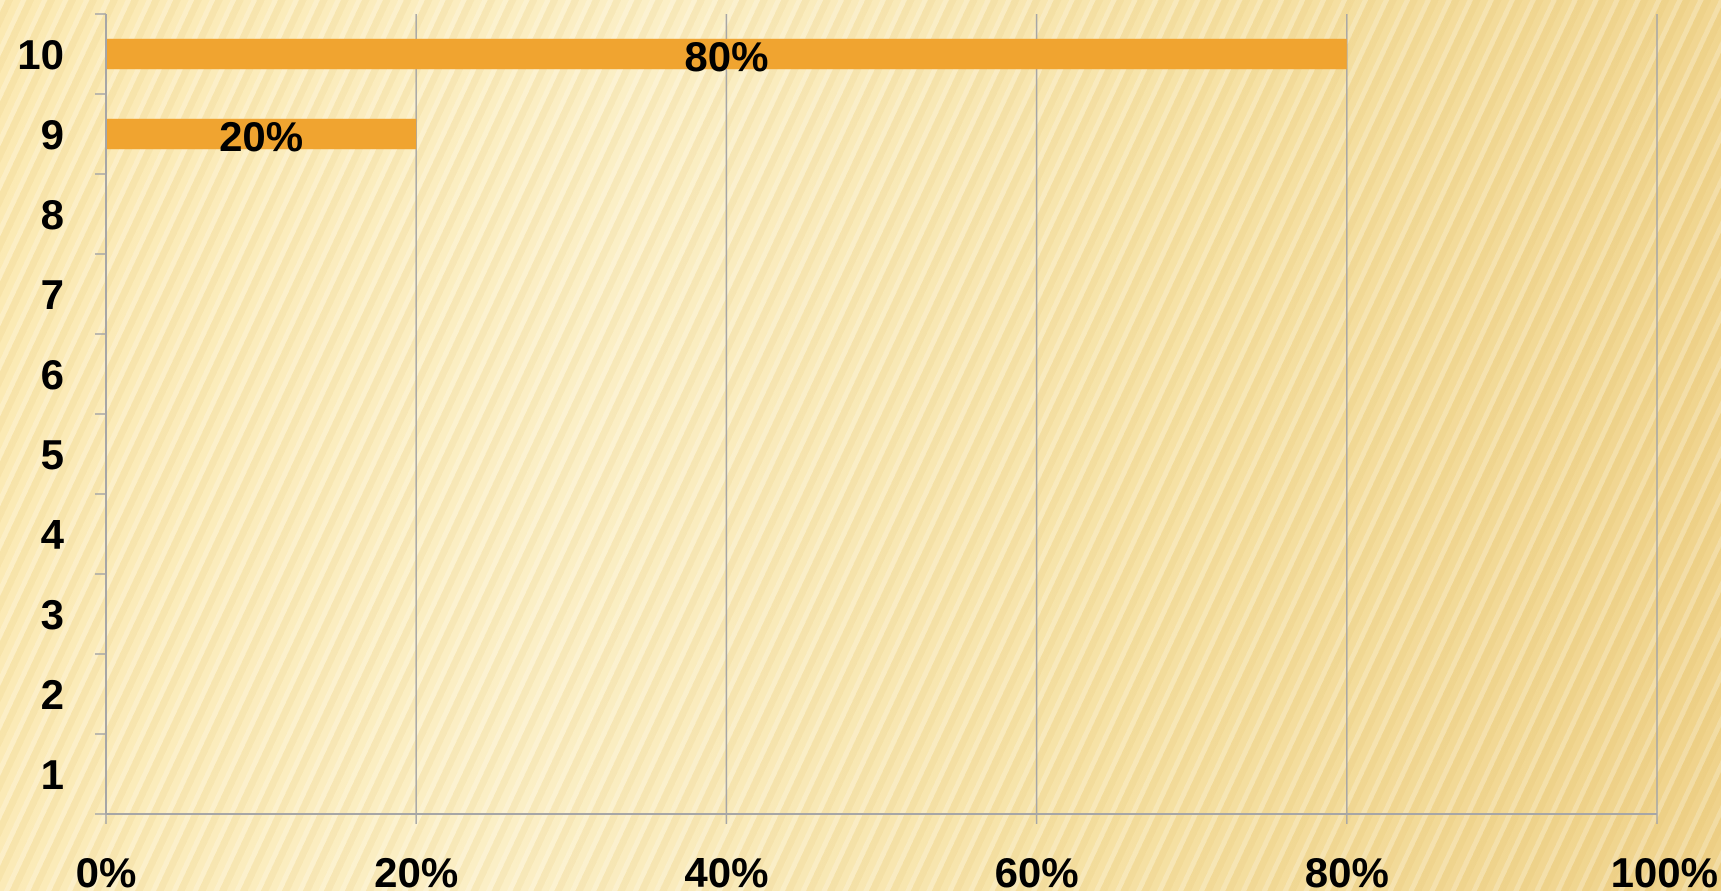 This screenshot has height=891, width=1721. What do you see at coordinates (52, 614) in the screenshot?
I see `y-tick-label-3: 3` at bounding box center [52, 614].